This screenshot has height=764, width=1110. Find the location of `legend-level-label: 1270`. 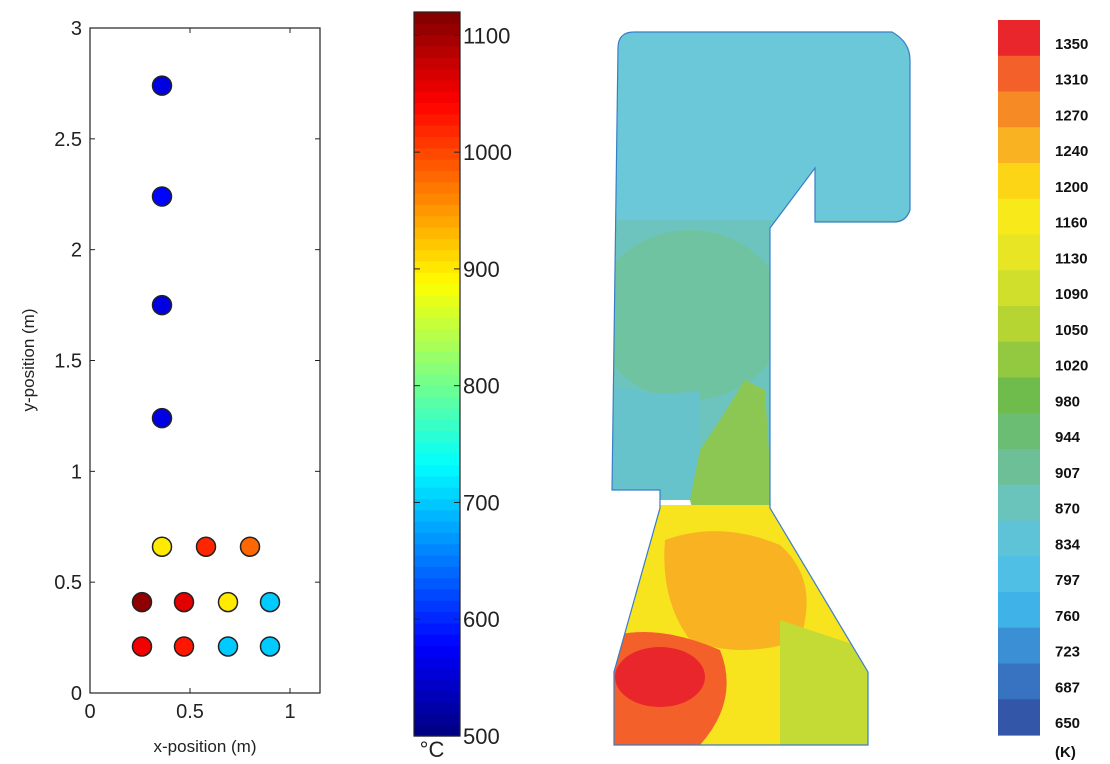

legend-level-label: 1270 is located at coordinates (1071, 115).